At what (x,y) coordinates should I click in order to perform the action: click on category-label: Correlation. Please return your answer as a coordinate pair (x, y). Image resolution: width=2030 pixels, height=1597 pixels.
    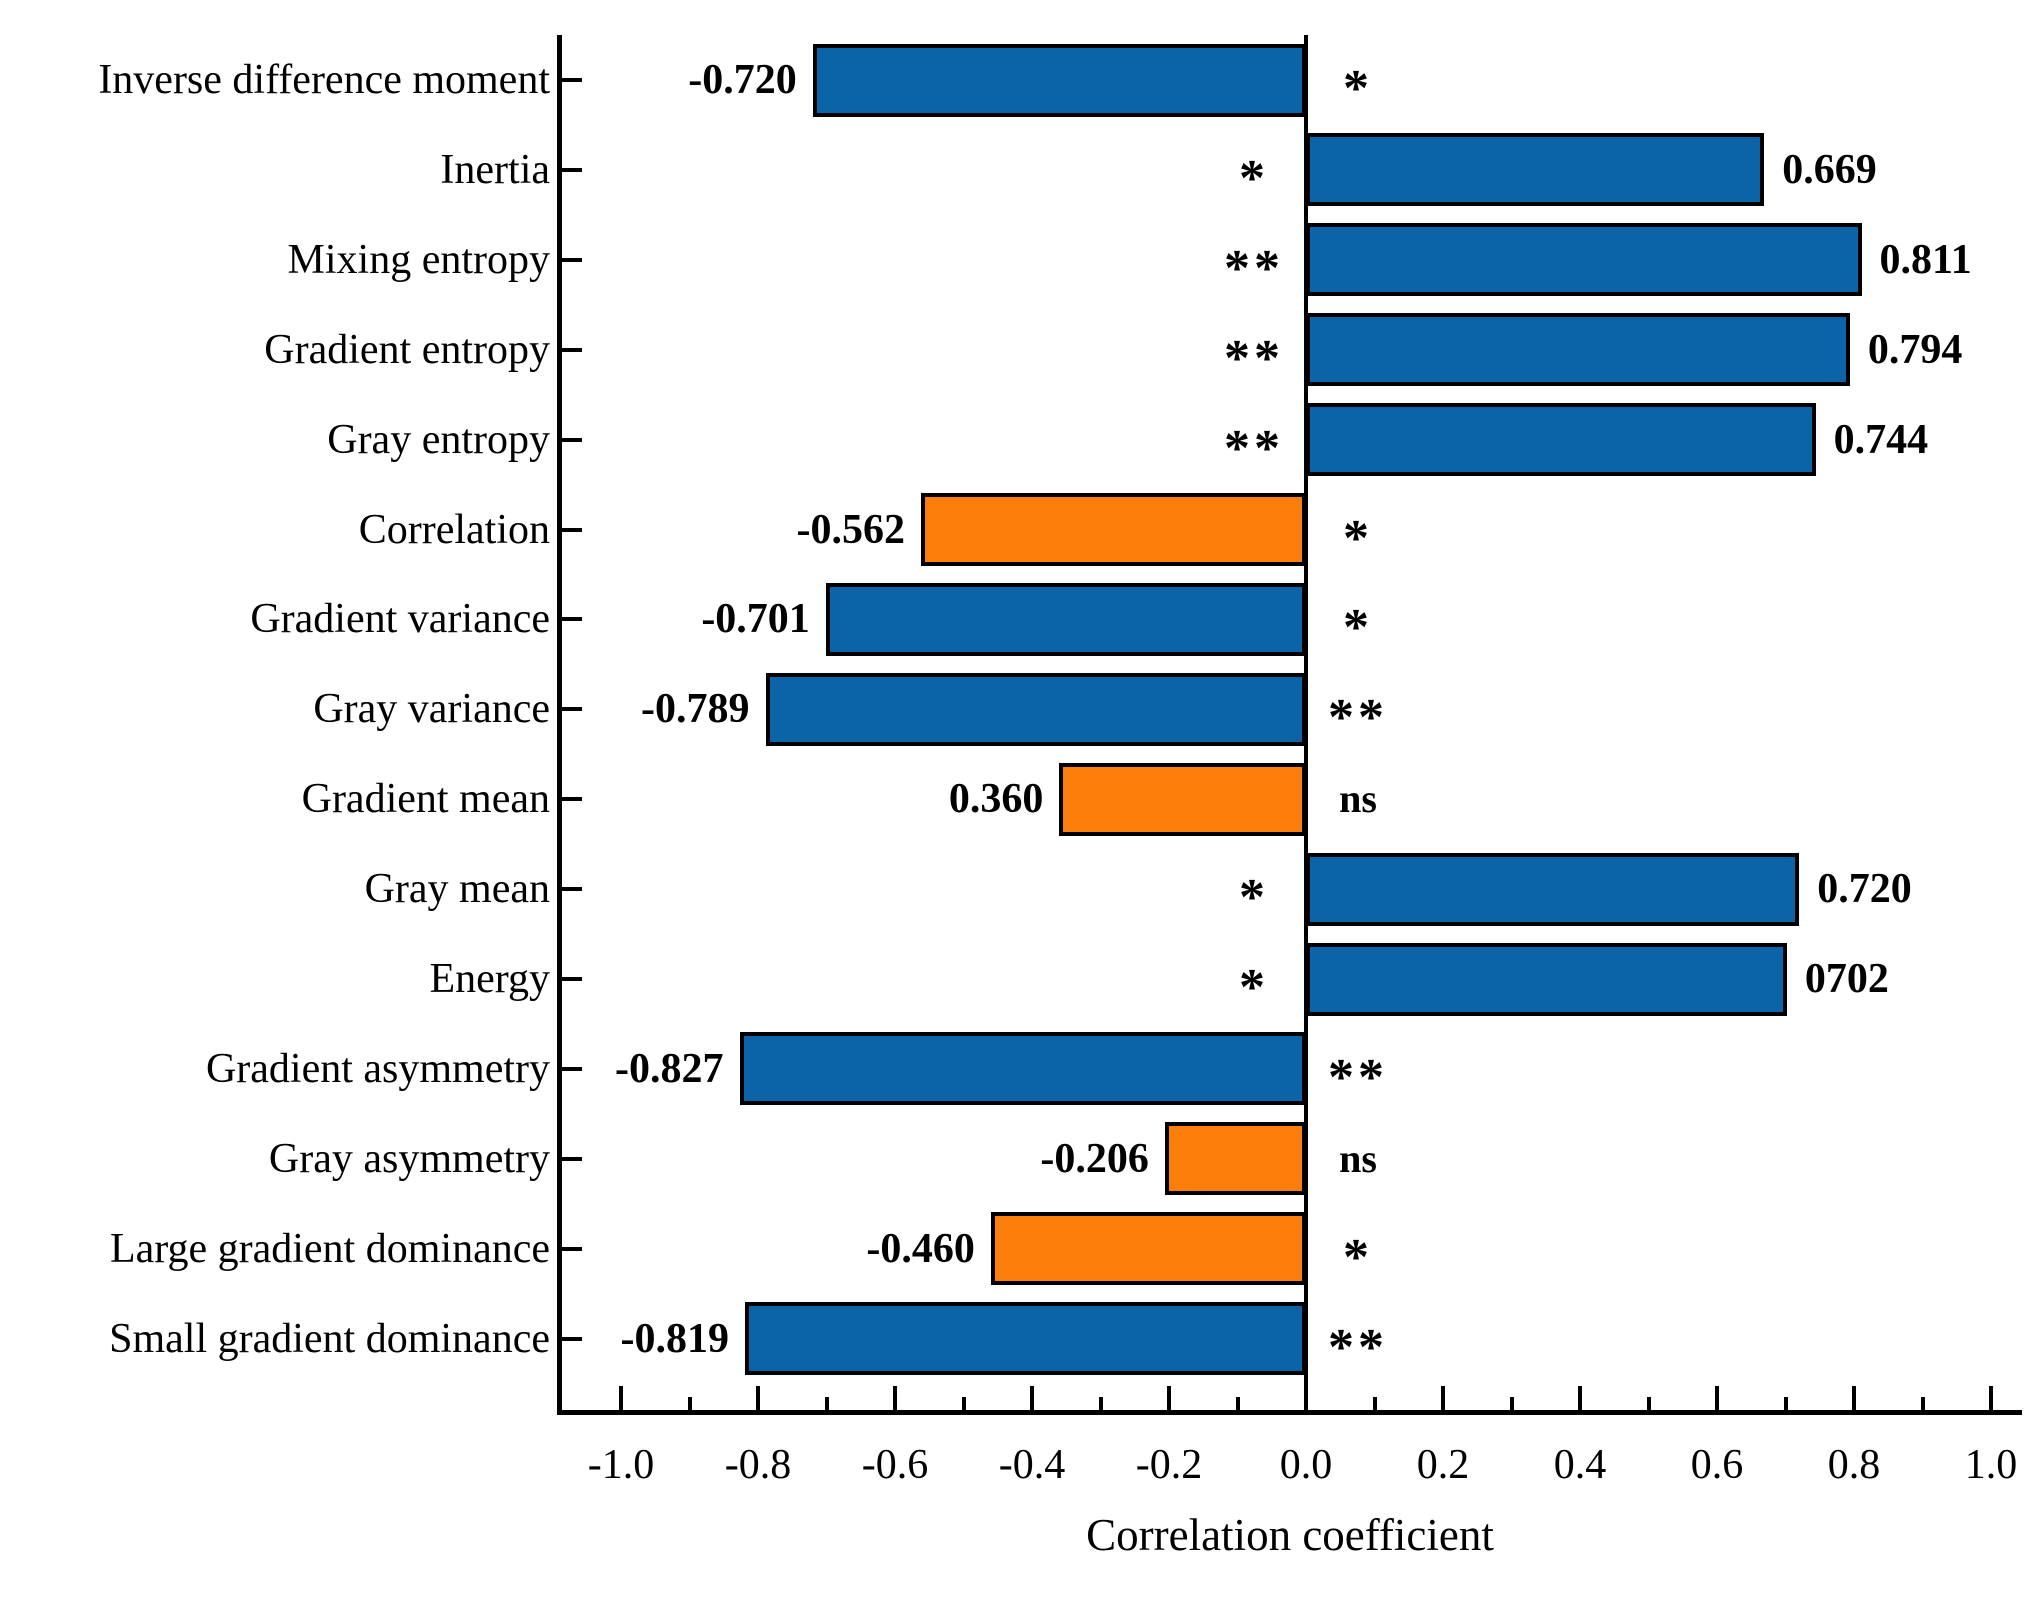
    Looking at the image, I should click on (454, 529).